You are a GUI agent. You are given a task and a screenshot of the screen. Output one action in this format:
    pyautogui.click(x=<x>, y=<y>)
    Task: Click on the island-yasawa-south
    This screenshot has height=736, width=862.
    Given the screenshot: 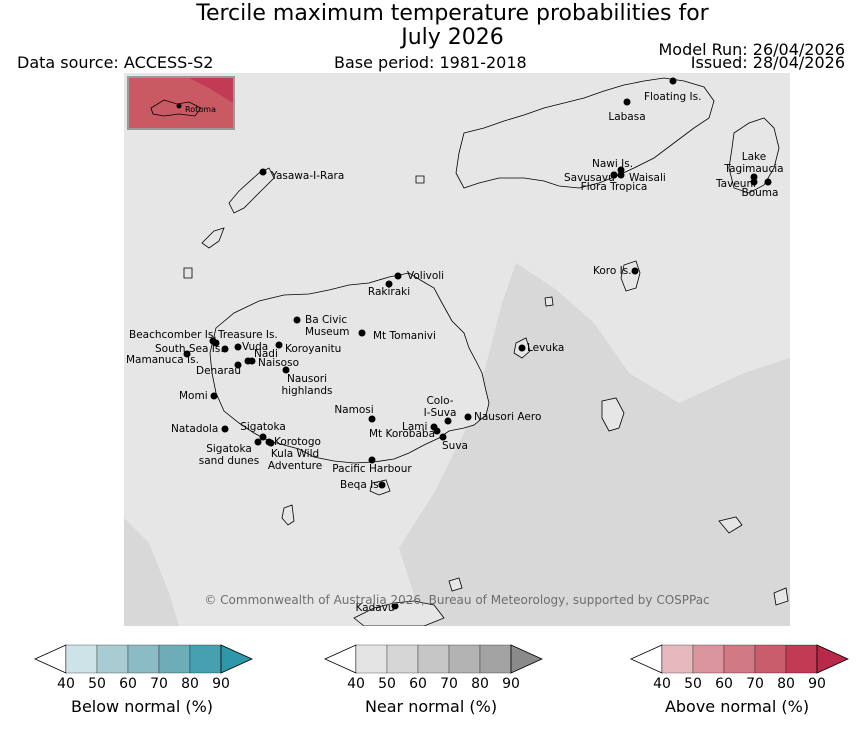 What is the action you would take?
    pyautogui.click(x=213, y=238)
    